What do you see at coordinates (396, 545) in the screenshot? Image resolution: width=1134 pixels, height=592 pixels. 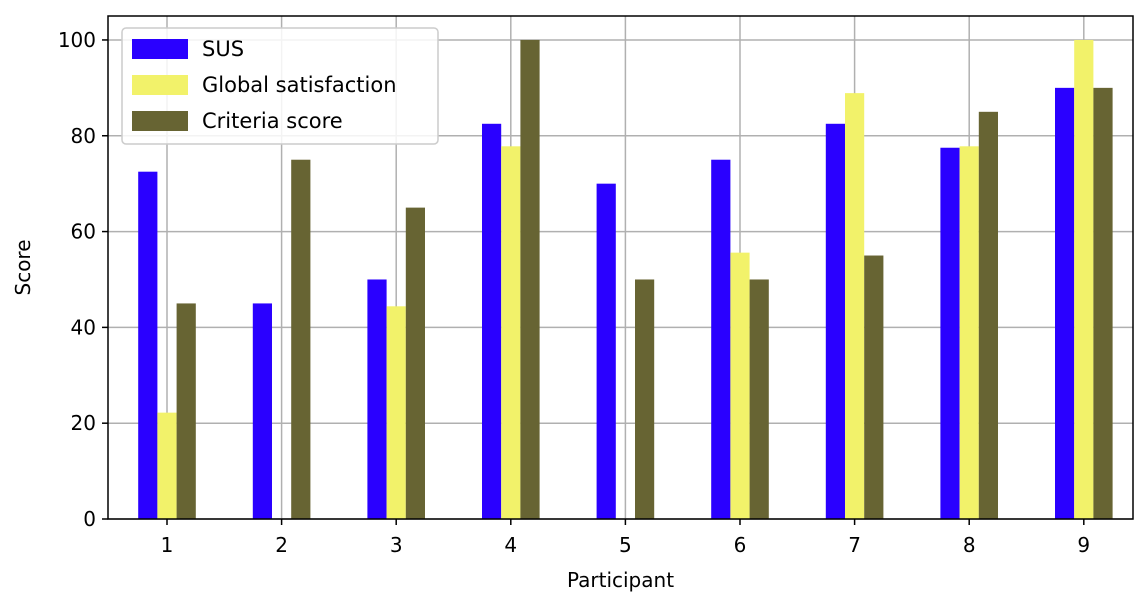 I see `x-tick-label: 3` at bounding box center [396, 545].